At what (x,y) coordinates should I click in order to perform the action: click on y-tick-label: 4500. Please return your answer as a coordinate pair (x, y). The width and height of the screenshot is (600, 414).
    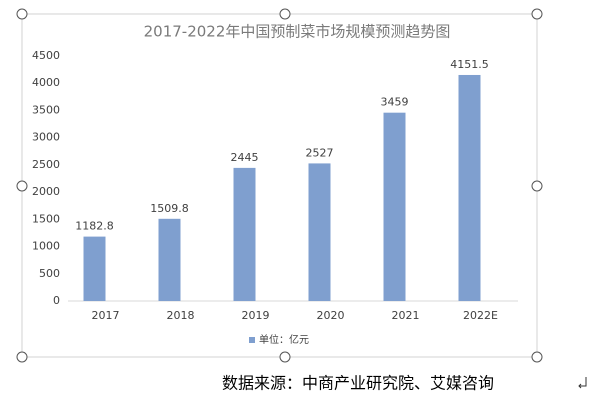
    Looking at the image, I should click on (46, 55).